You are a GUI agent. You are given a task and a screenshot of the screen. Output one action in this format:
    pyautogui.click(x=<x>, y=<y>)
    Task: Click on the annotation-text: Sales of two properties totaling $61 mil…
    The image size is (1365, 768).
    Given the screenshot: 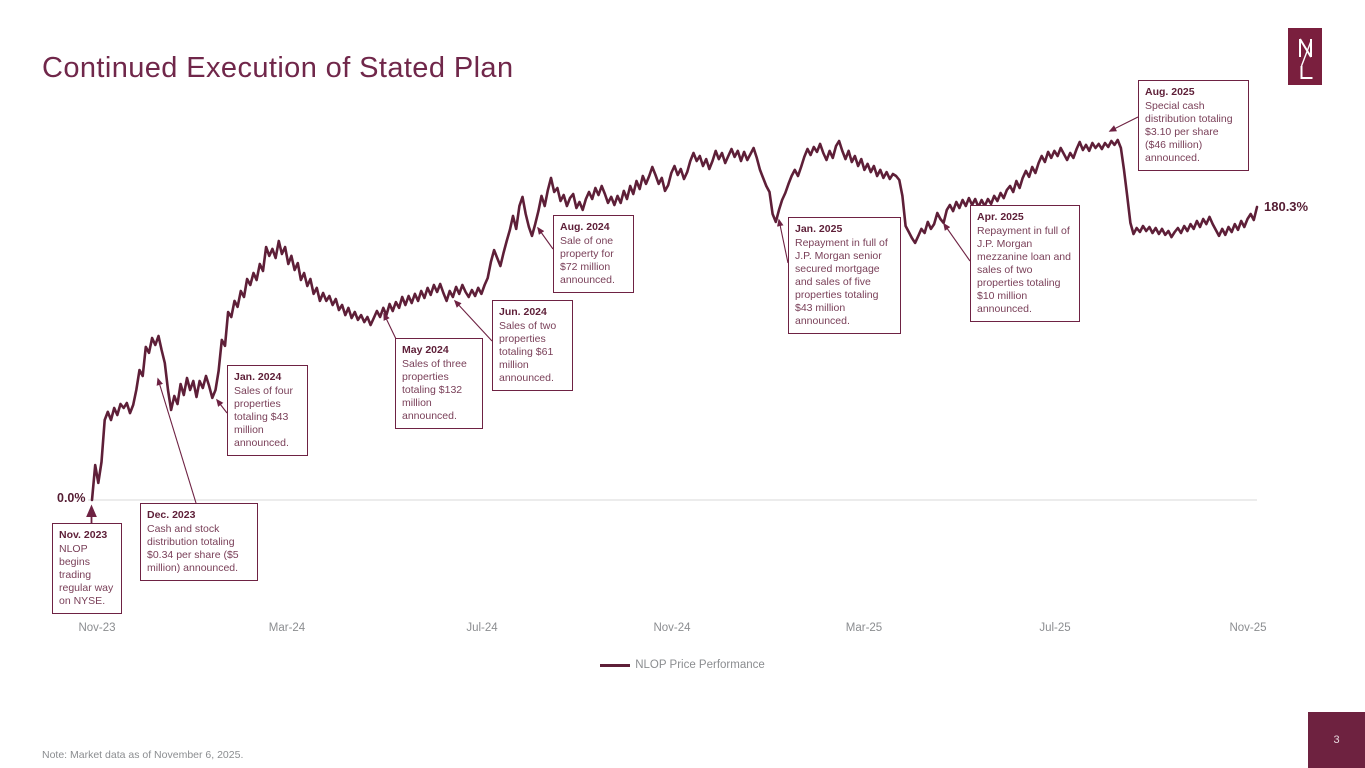 What is the action you would take?
    pyautogui.click(x=528, y=352)
    